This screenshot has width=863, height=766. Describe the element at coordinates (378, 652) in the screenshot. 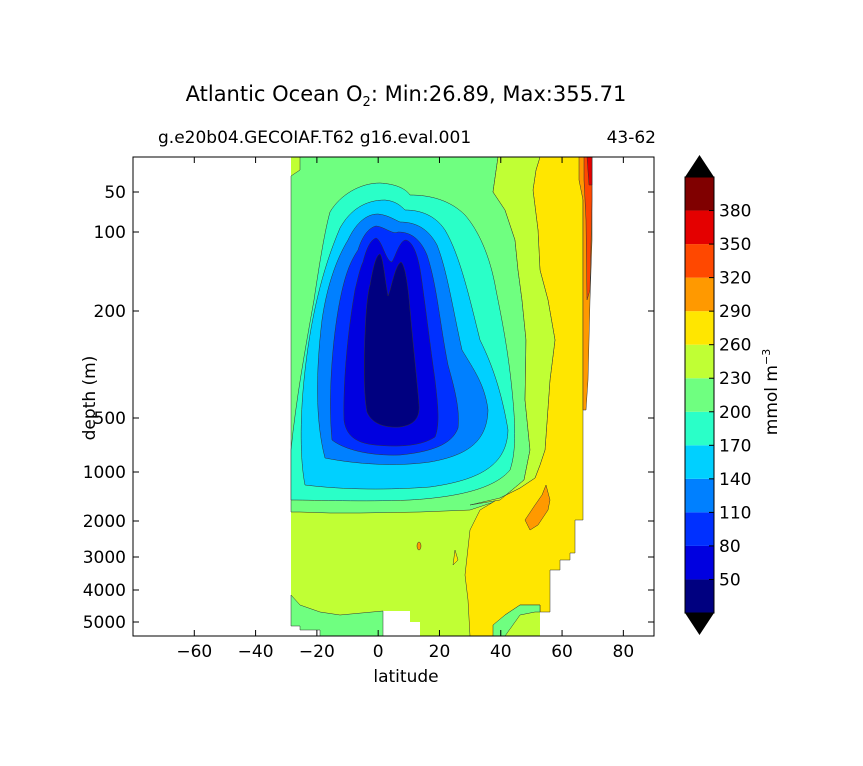

I see `x-tick-label: 0` at that location.